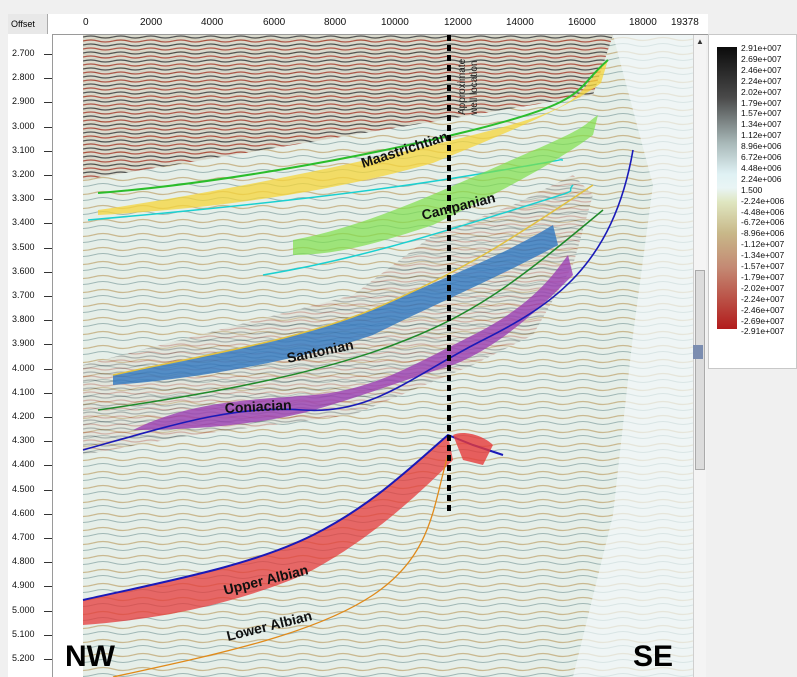 The width and height of the screenshot is (797, 677). What do you see at coordinates (23, 319) in the screenshot?
I see `y-tick: 3.800` at bounding box center [23, 319].